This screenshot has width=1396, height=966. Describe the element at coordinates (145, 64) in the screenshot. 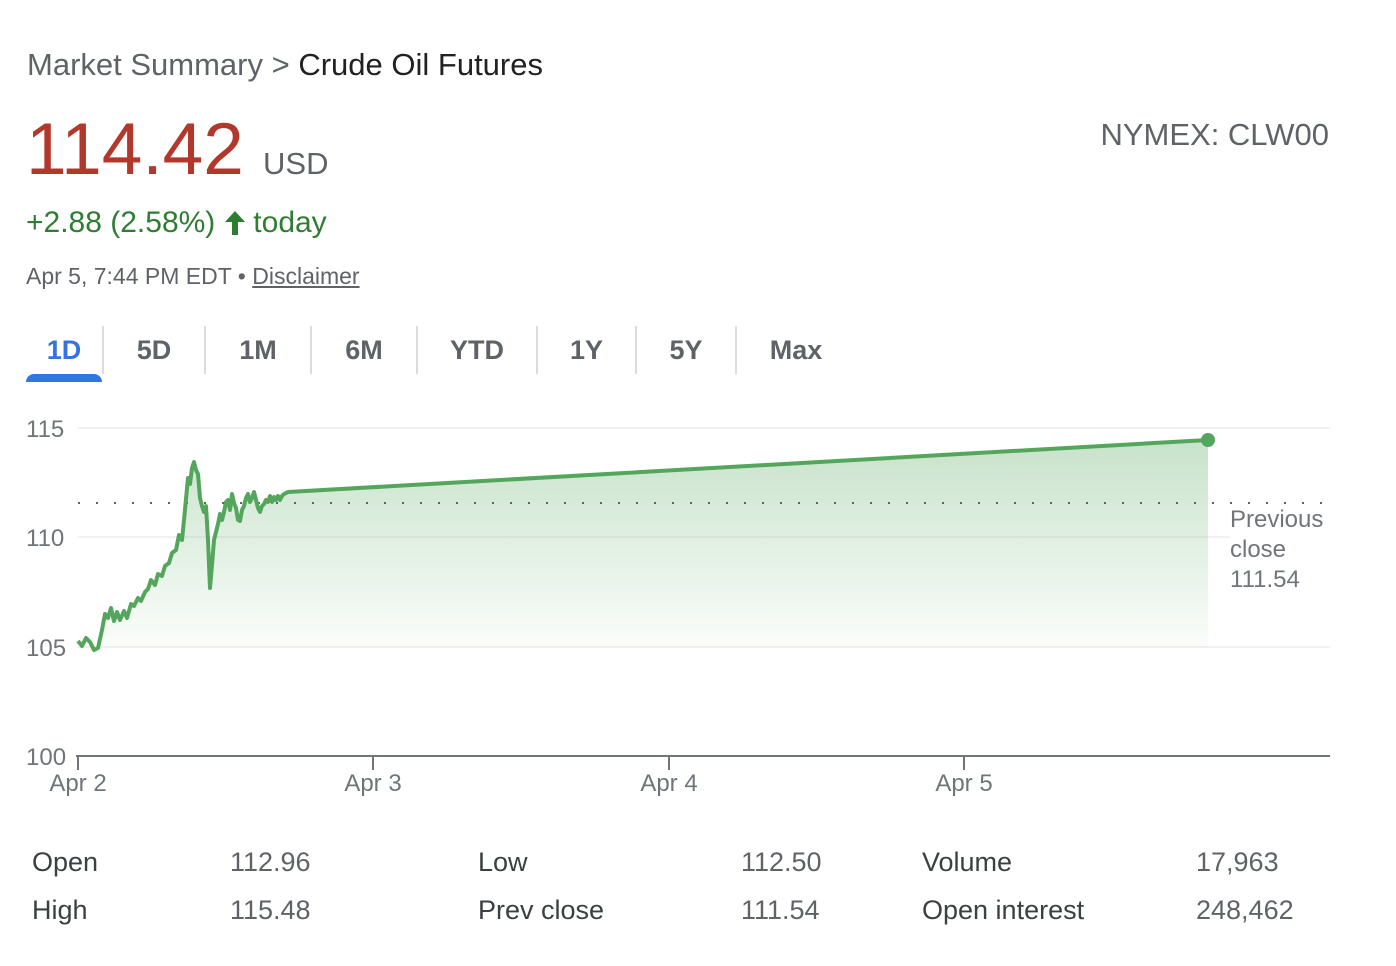

I see `breadcrumb-market-summary: Market Summary` at that location.